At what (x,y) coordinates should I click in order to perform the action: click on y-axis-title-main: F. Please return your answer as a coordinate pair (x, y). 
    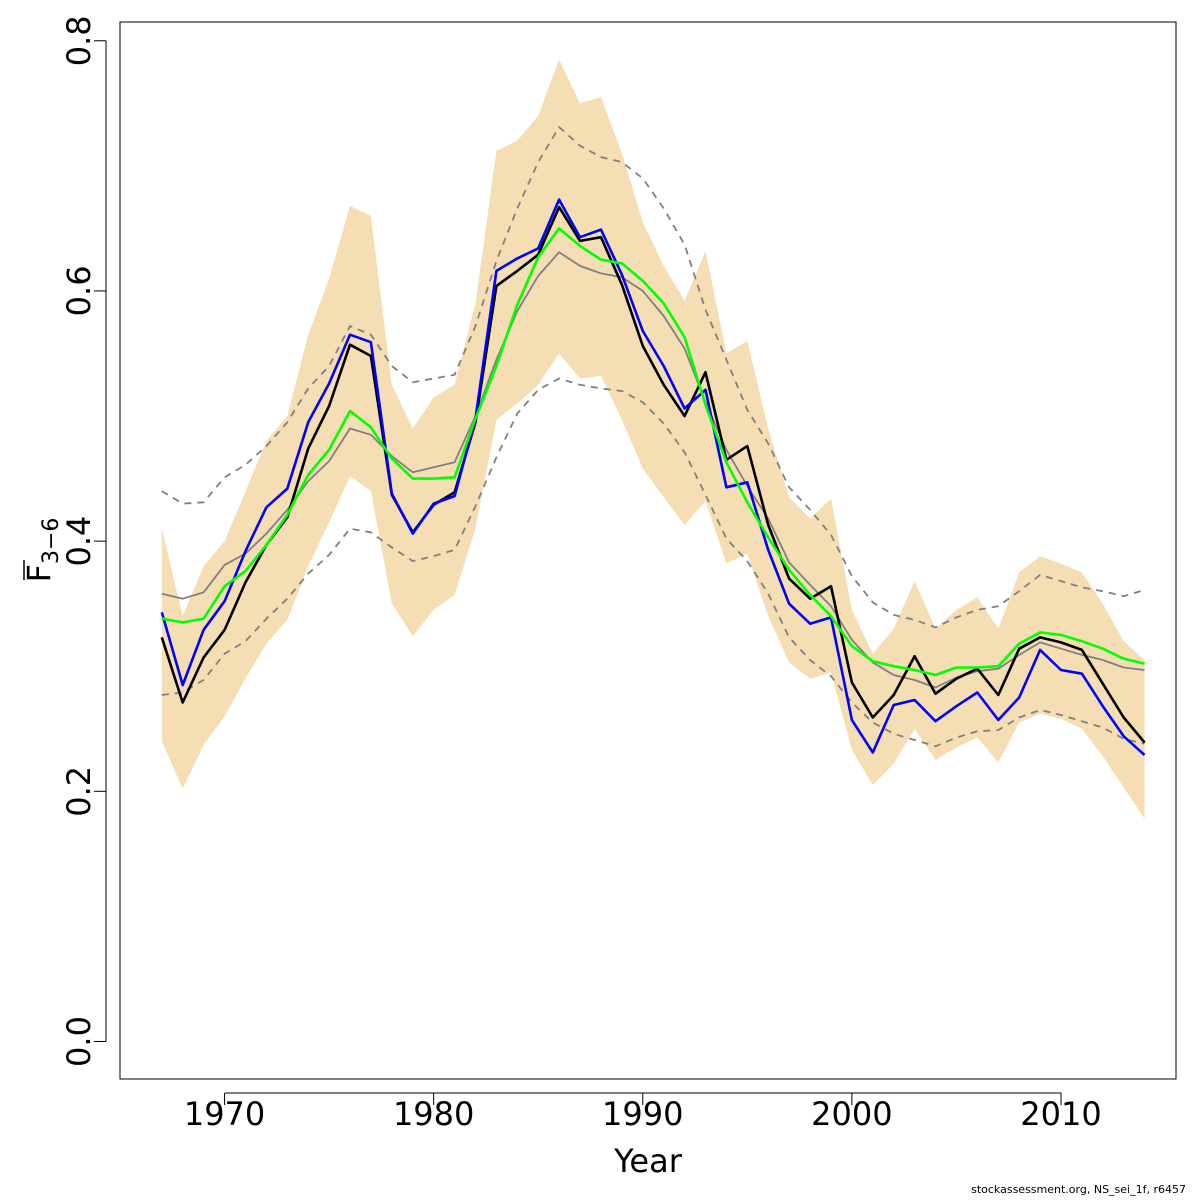
    Looking at the image, I should click on (39, 573).